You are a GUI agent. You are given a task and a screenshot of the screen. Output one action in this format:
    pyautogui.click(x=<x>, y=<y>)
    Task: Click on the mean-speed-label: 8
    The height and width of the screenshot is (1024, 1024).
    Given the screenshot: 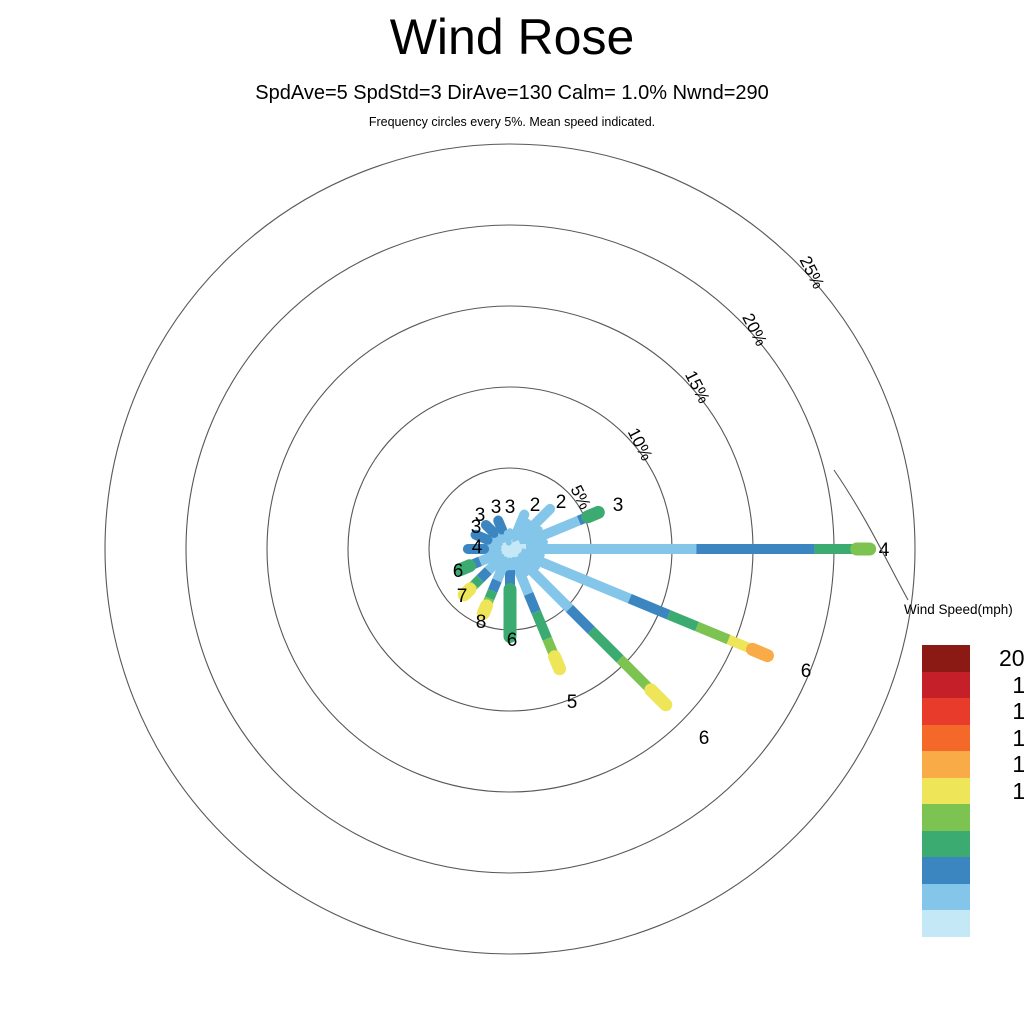 What is the action you would take?
    pyautogui.click(x=481, y=622)
    